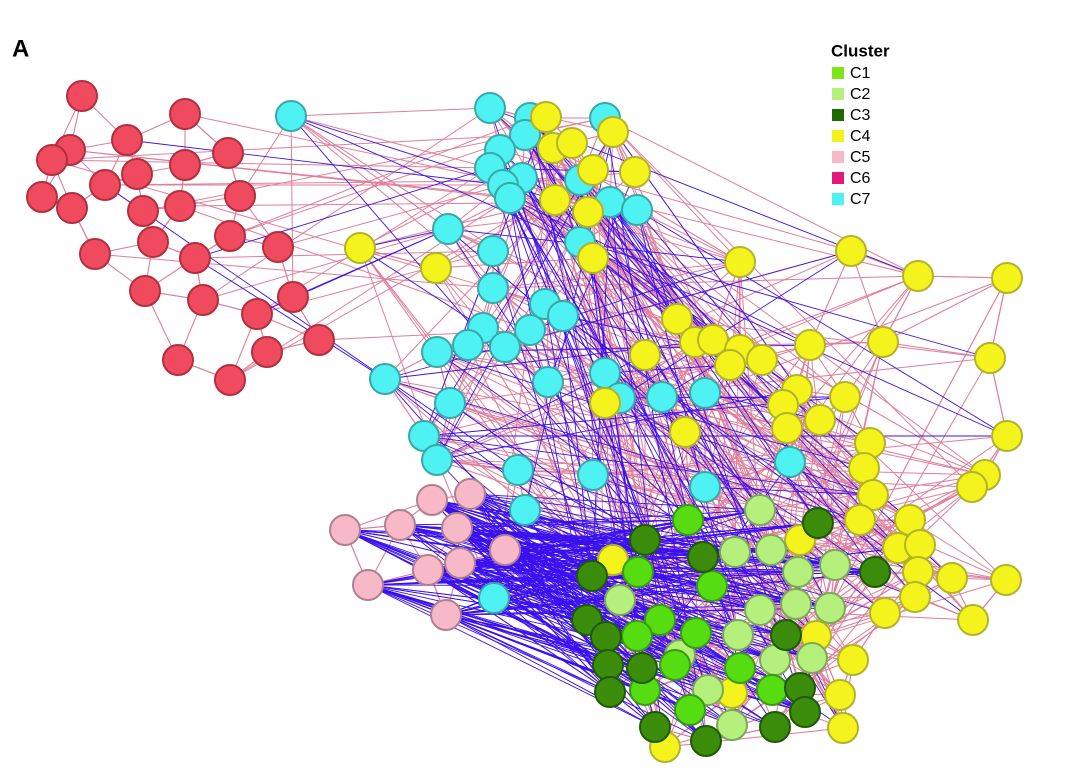 The image size is (1080, 781). I want to click on legend: C1 C2 C3 C4 C5 C6 C7, so click(851, 136).